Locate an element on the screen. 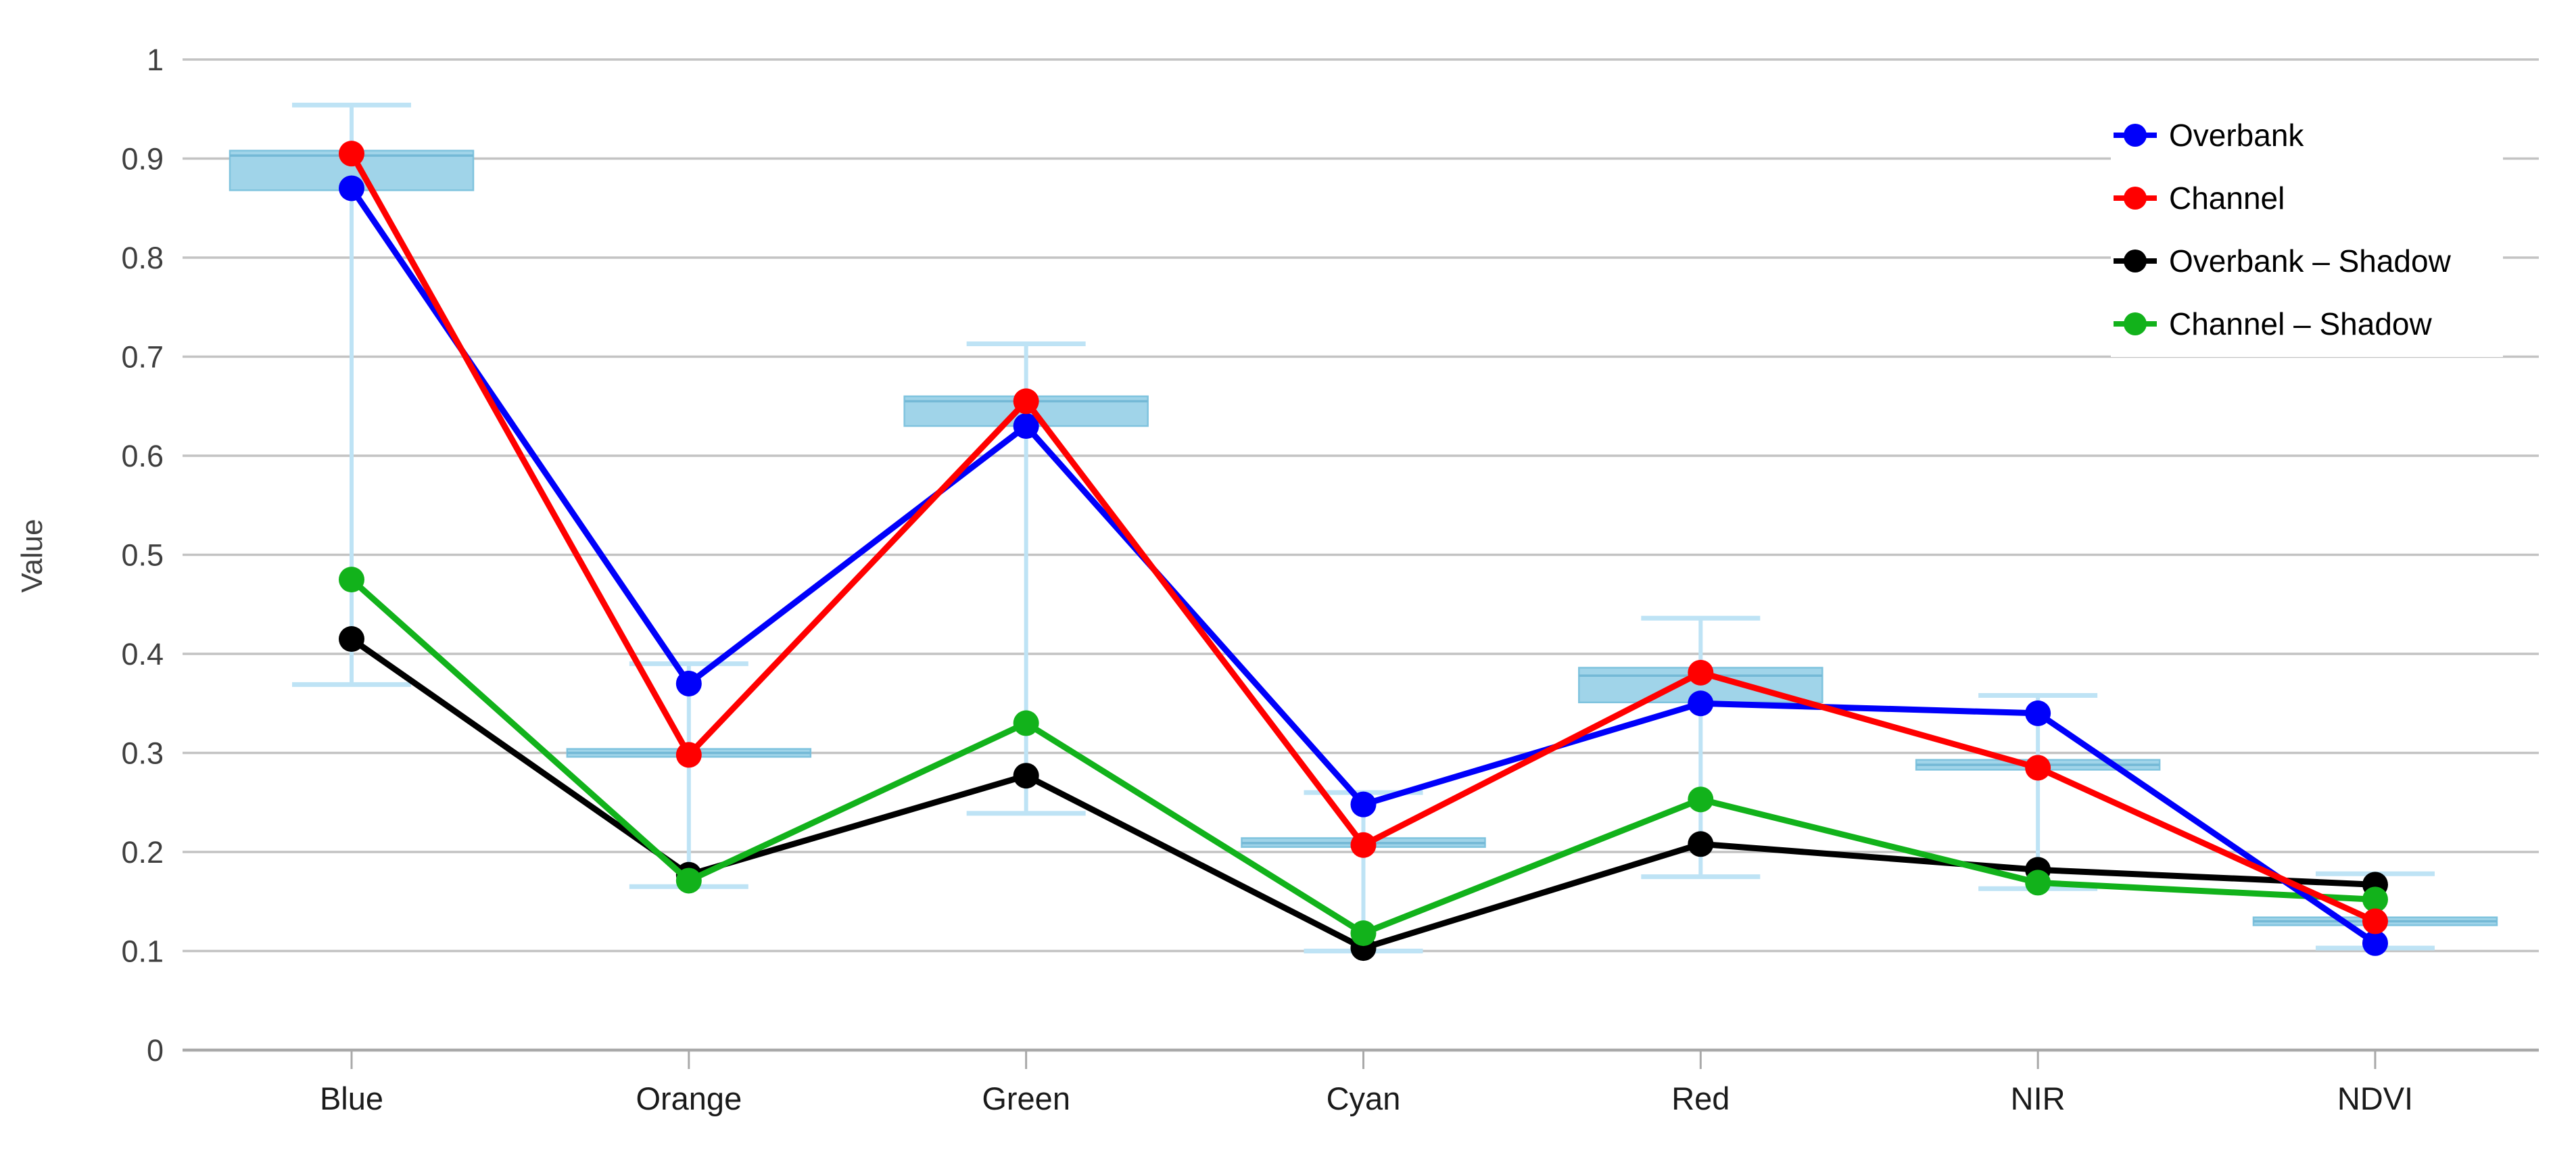 Image resolution: width=2576 pixels, height=1163 pixels. point-overbank-cyan is located at coordinates (1363, 804).